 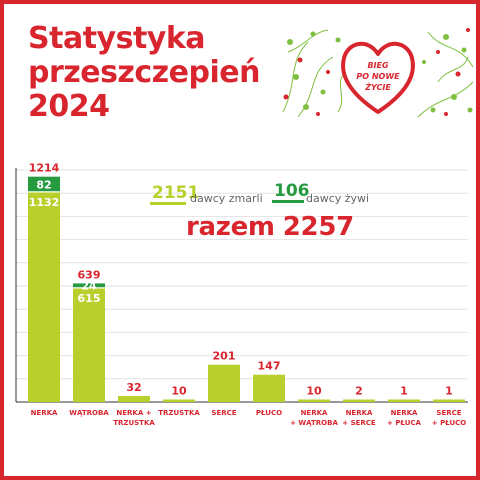 I want to click on bar-label-living: 82, so click(x=43, y=184).